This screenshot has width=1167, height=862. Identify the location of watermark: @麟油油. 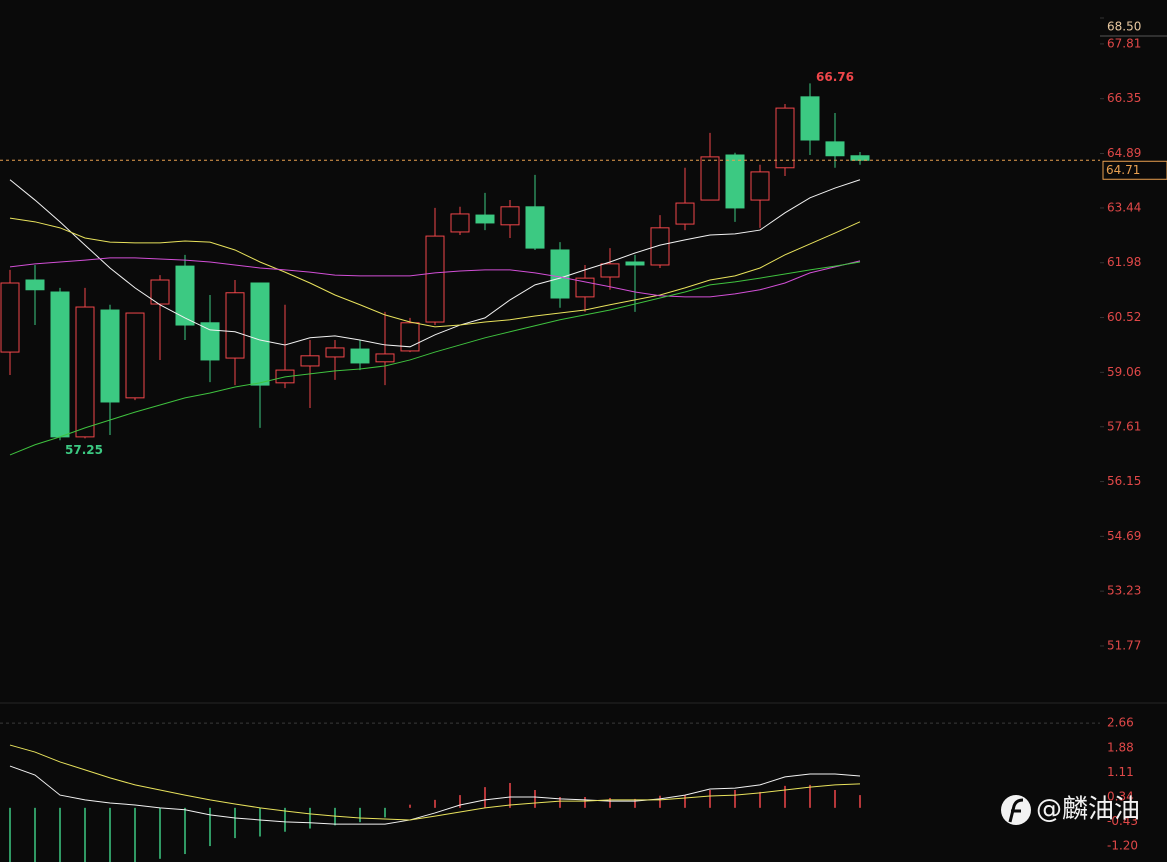
(1070, 810).